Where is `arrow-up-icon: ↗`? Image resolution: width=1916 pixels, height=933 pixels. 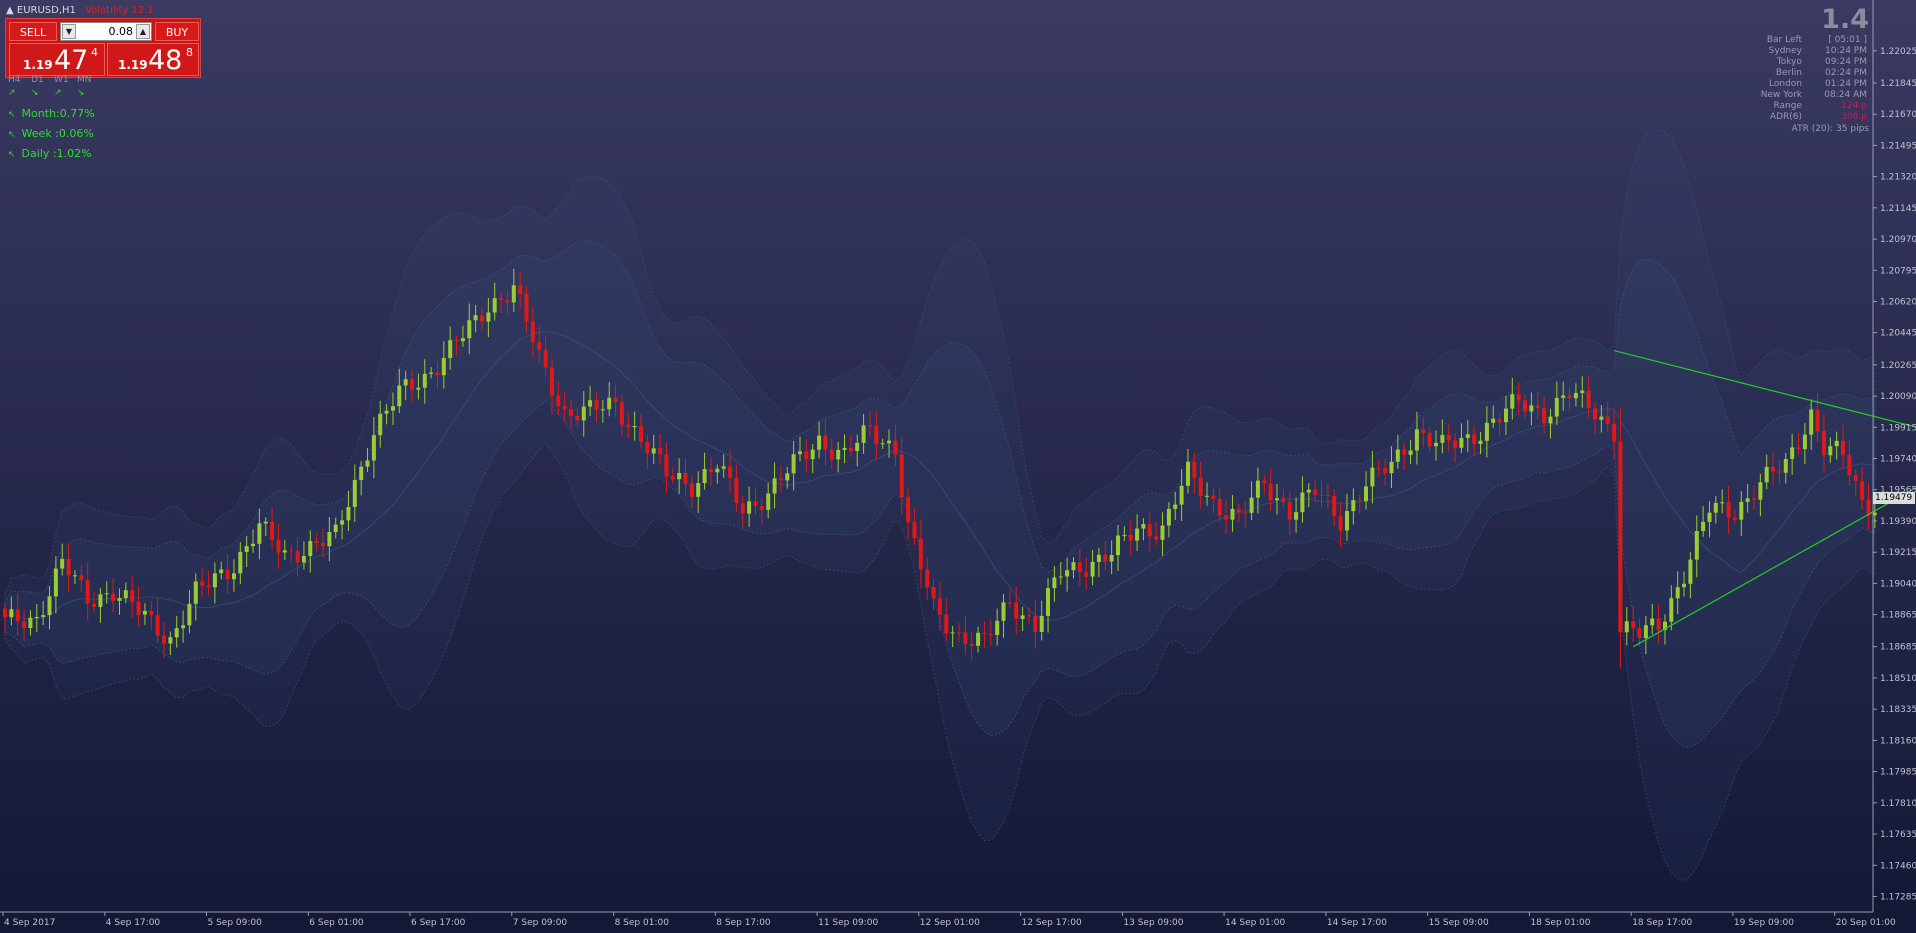 arrow-up-icon: ↗ is located at coordinates (12, 93).